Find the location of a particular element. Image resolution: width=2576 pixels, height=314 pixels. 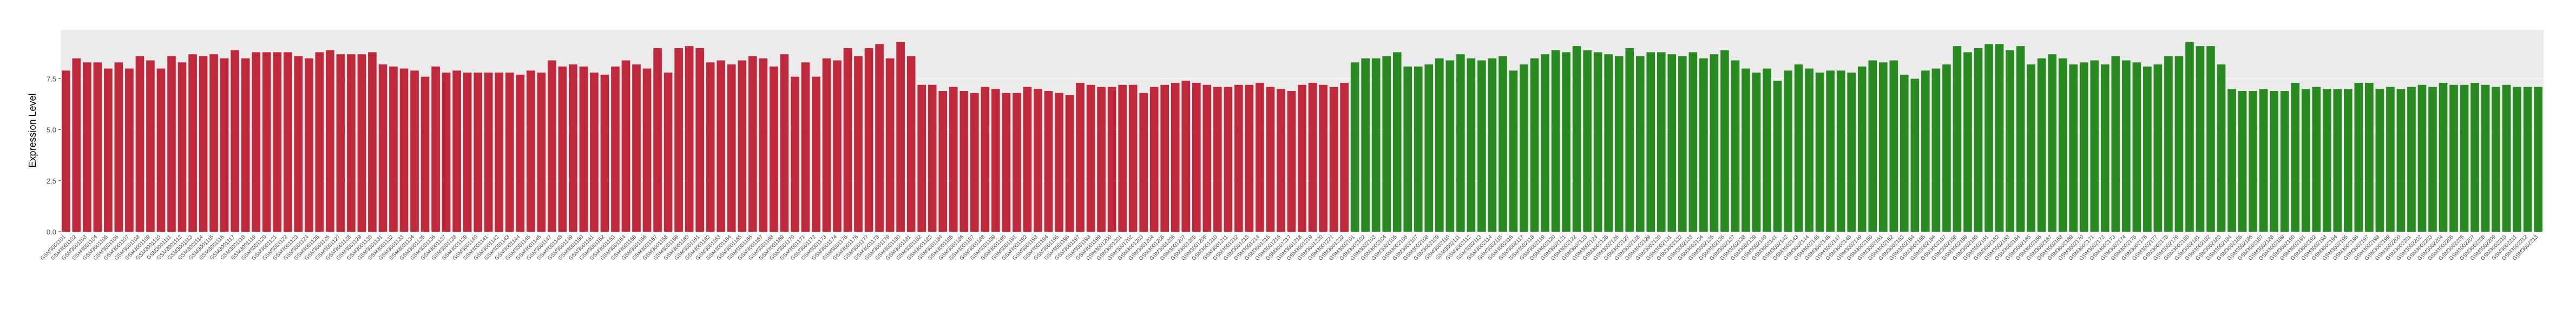

y-axis-label: Expression Level is located at coordinates (32, 130).